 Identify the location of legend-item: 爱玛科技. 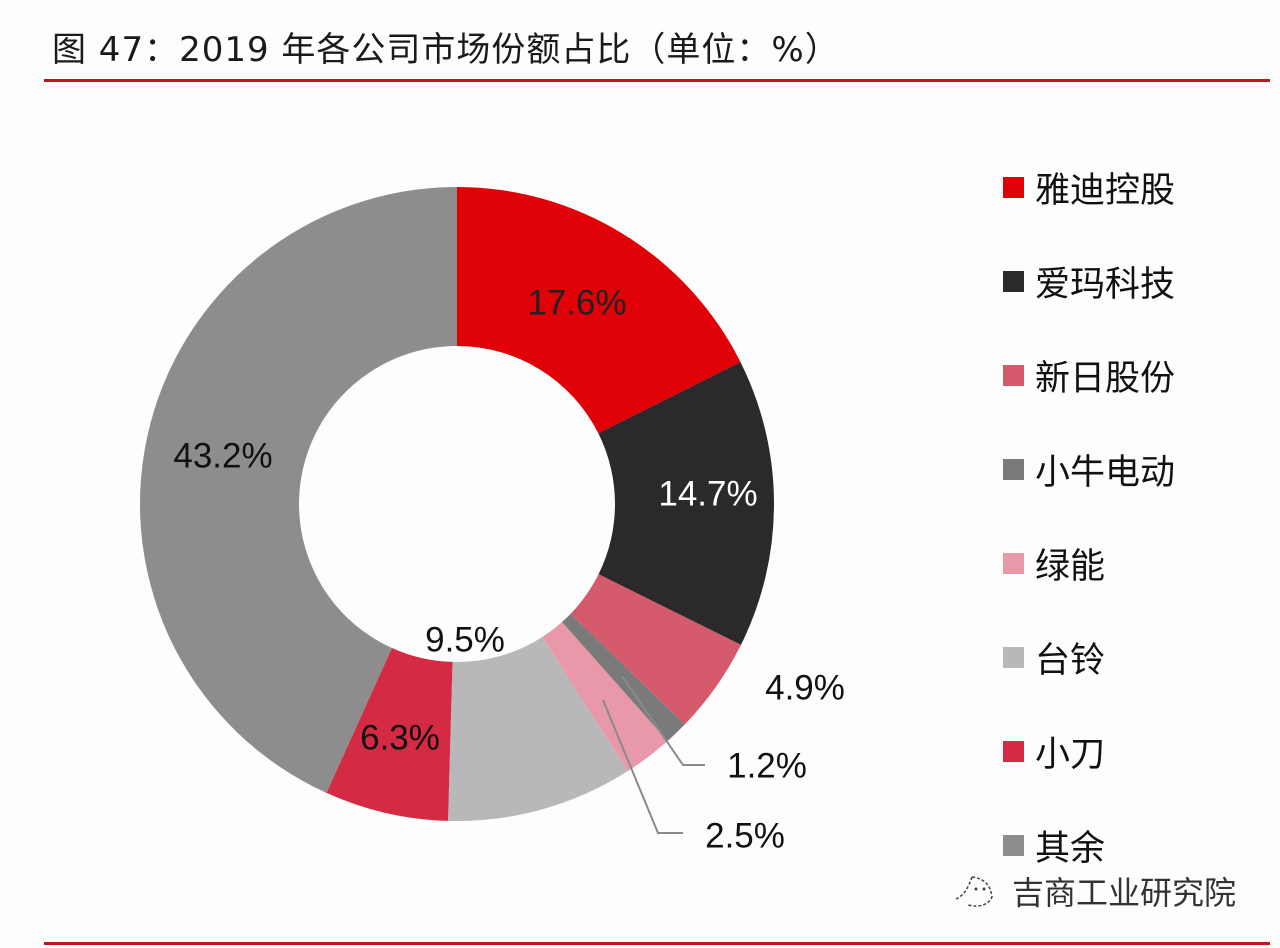
(1133, 283).